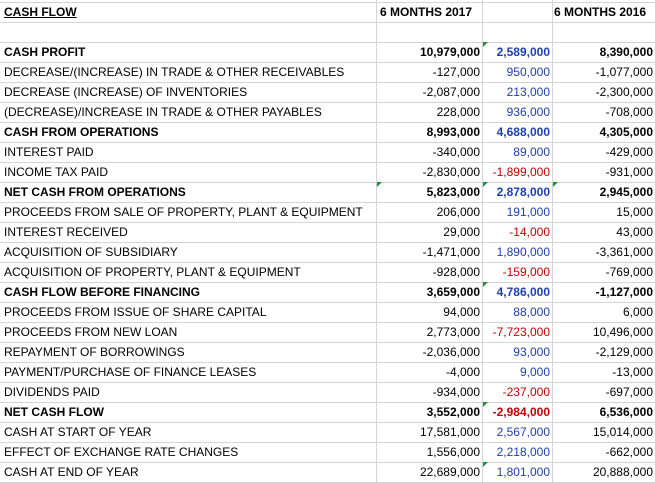  Describe the element at coordinates (49, 152) in the screenshot. I see `row-label: INTEREST PAID` at that location.